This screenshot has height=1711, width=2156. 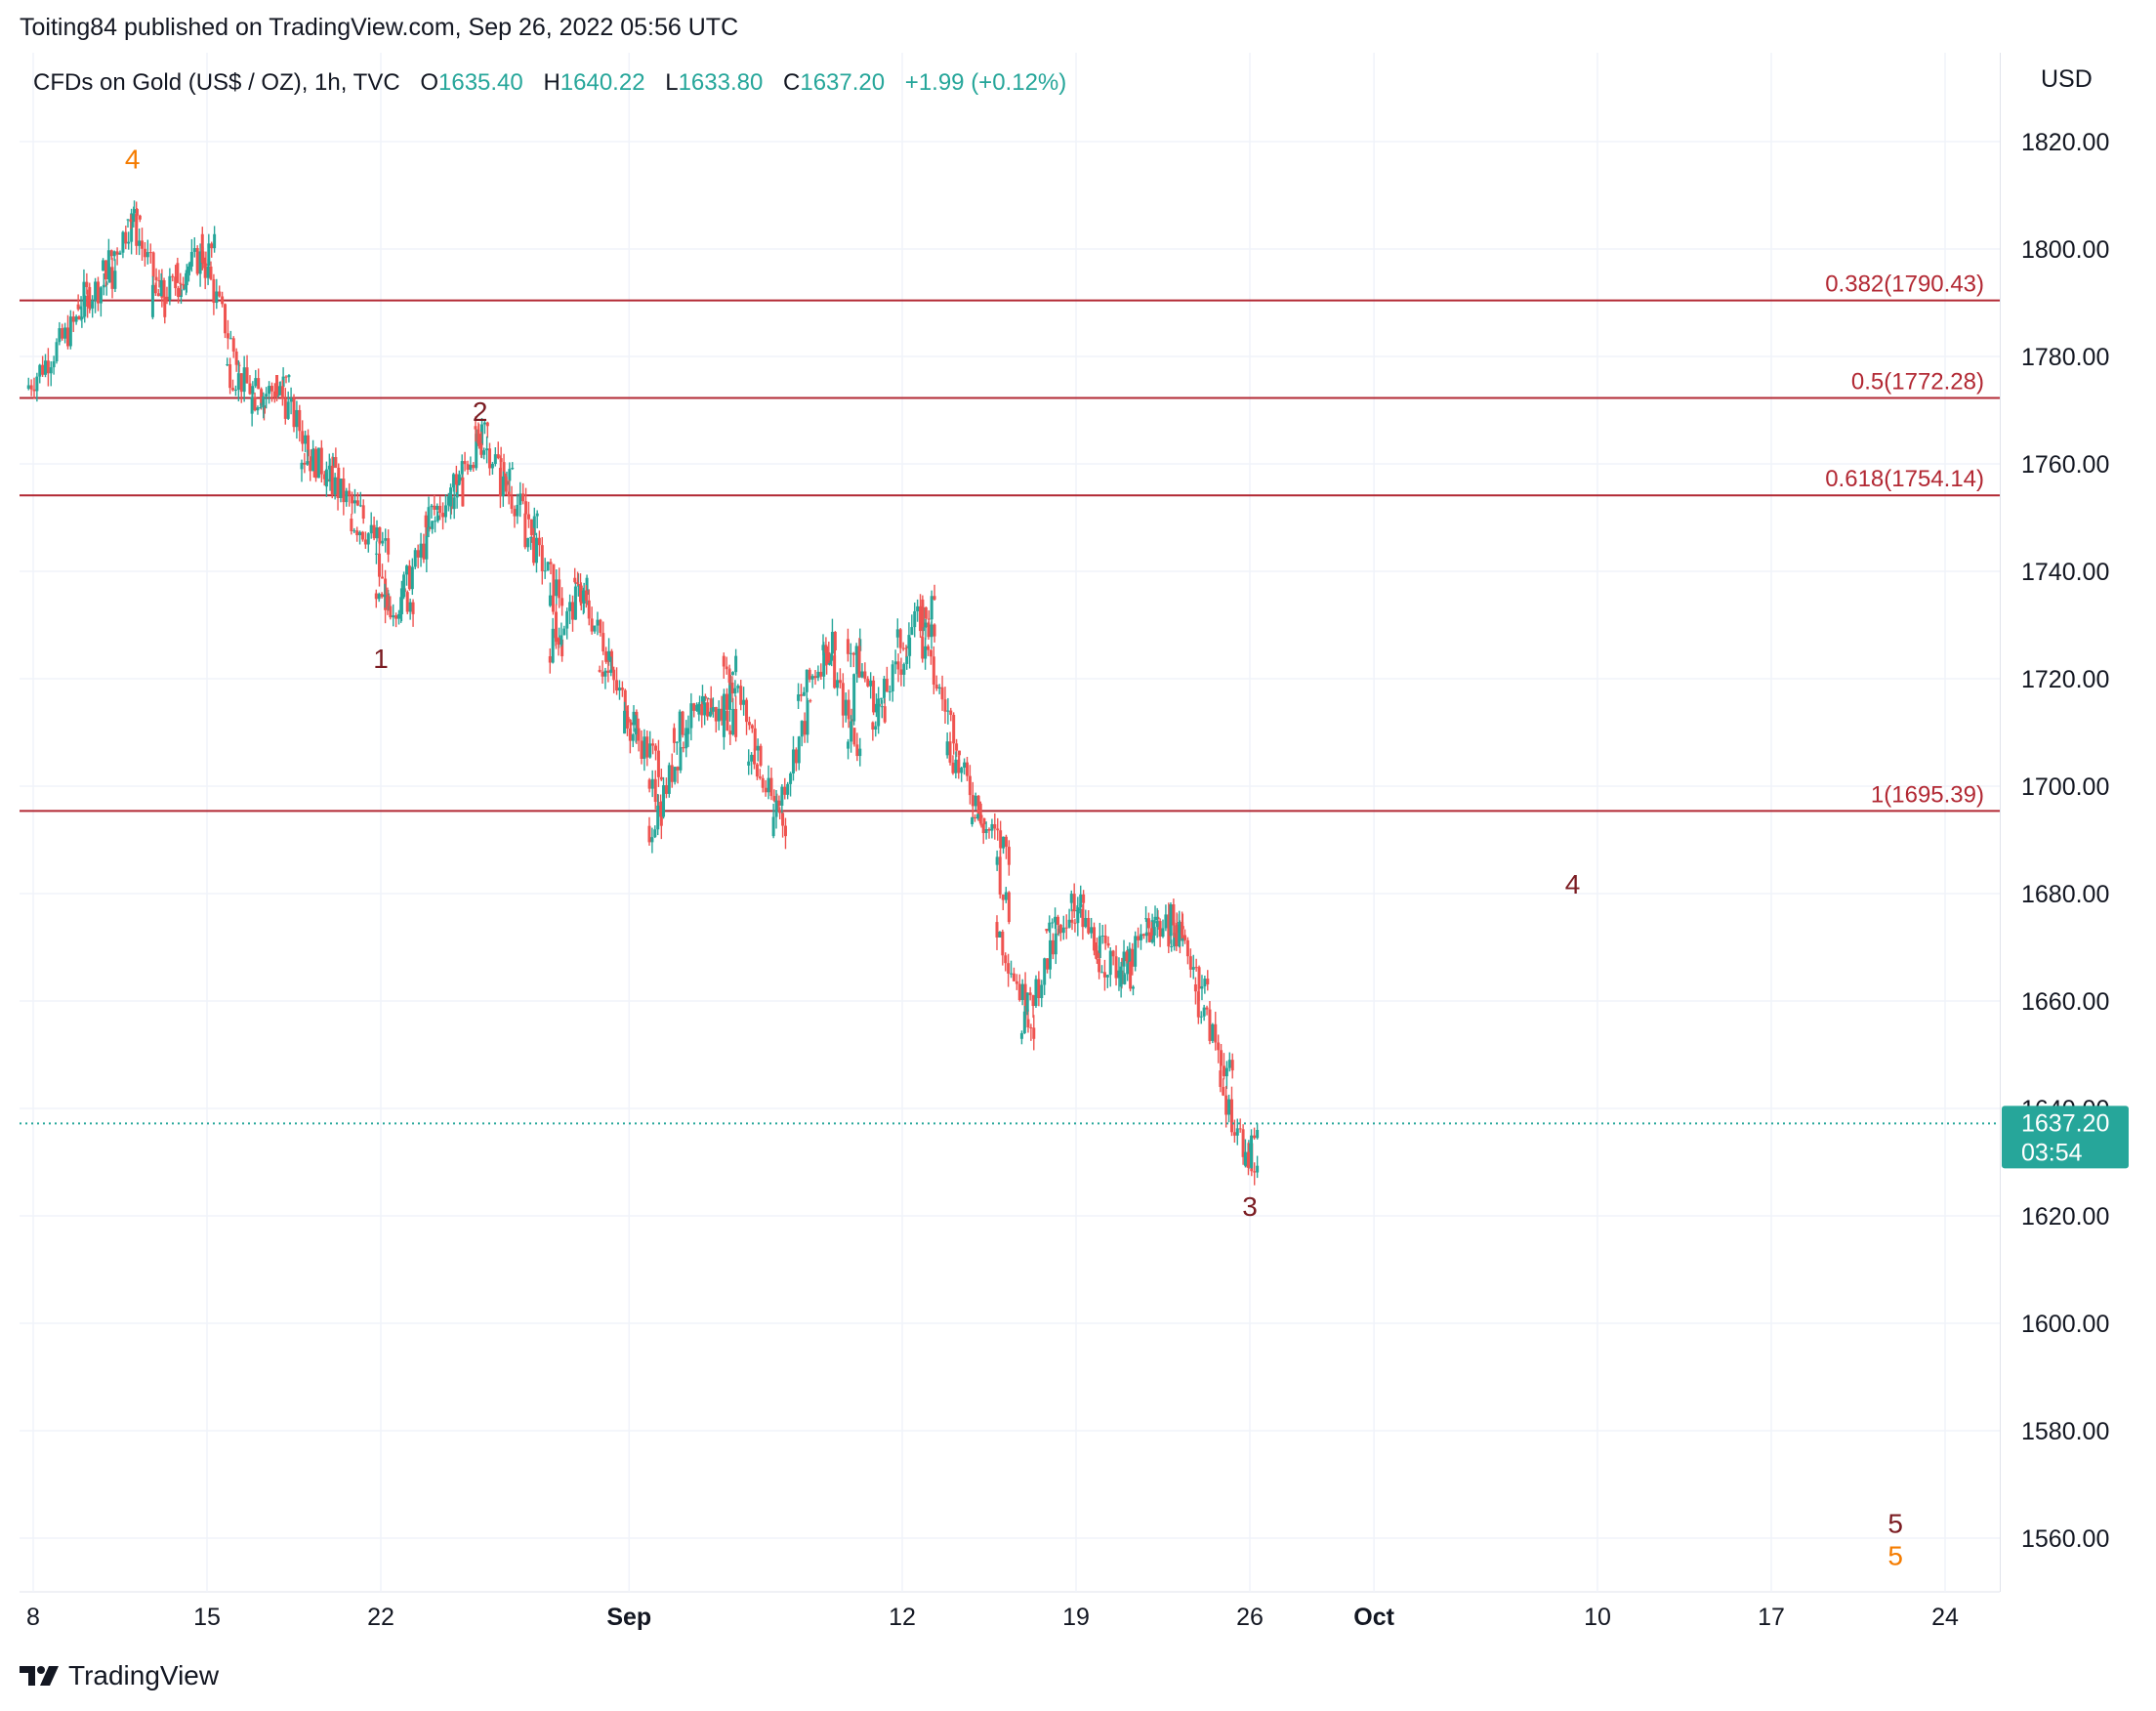 What do you see at coordinates (2065, 787) in the screenshot?
I see `y-tick-label: 1700.00` at bounding box center [2065, 787].